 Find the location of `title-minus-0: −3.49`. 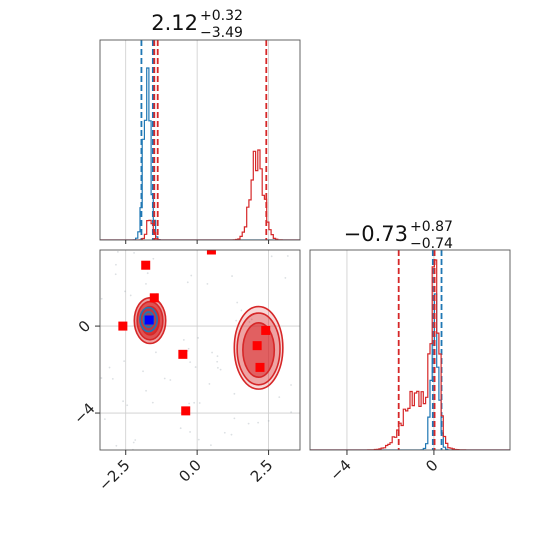

title-minus-0: −3.49 is located at coordinates (221, 33).